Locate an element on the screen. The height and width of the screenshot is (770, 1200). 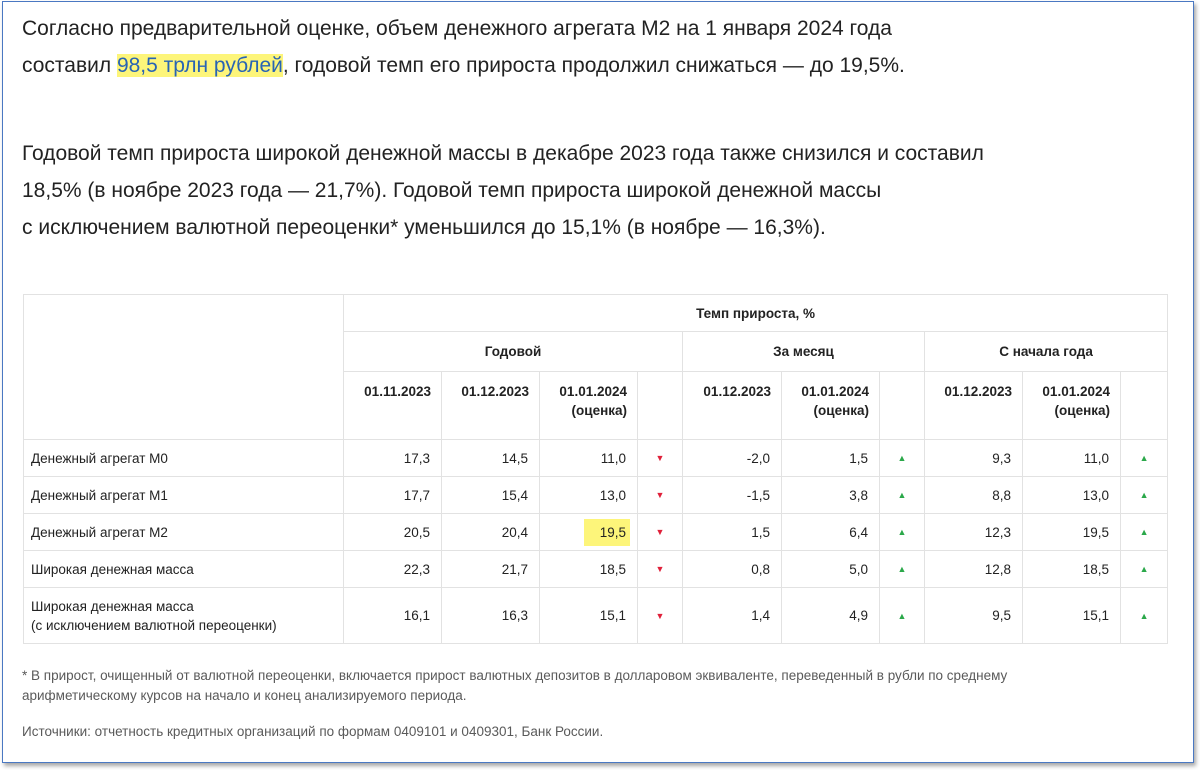
cell-ytd-jan: 15,1 is located at coordinates (1071, 615).